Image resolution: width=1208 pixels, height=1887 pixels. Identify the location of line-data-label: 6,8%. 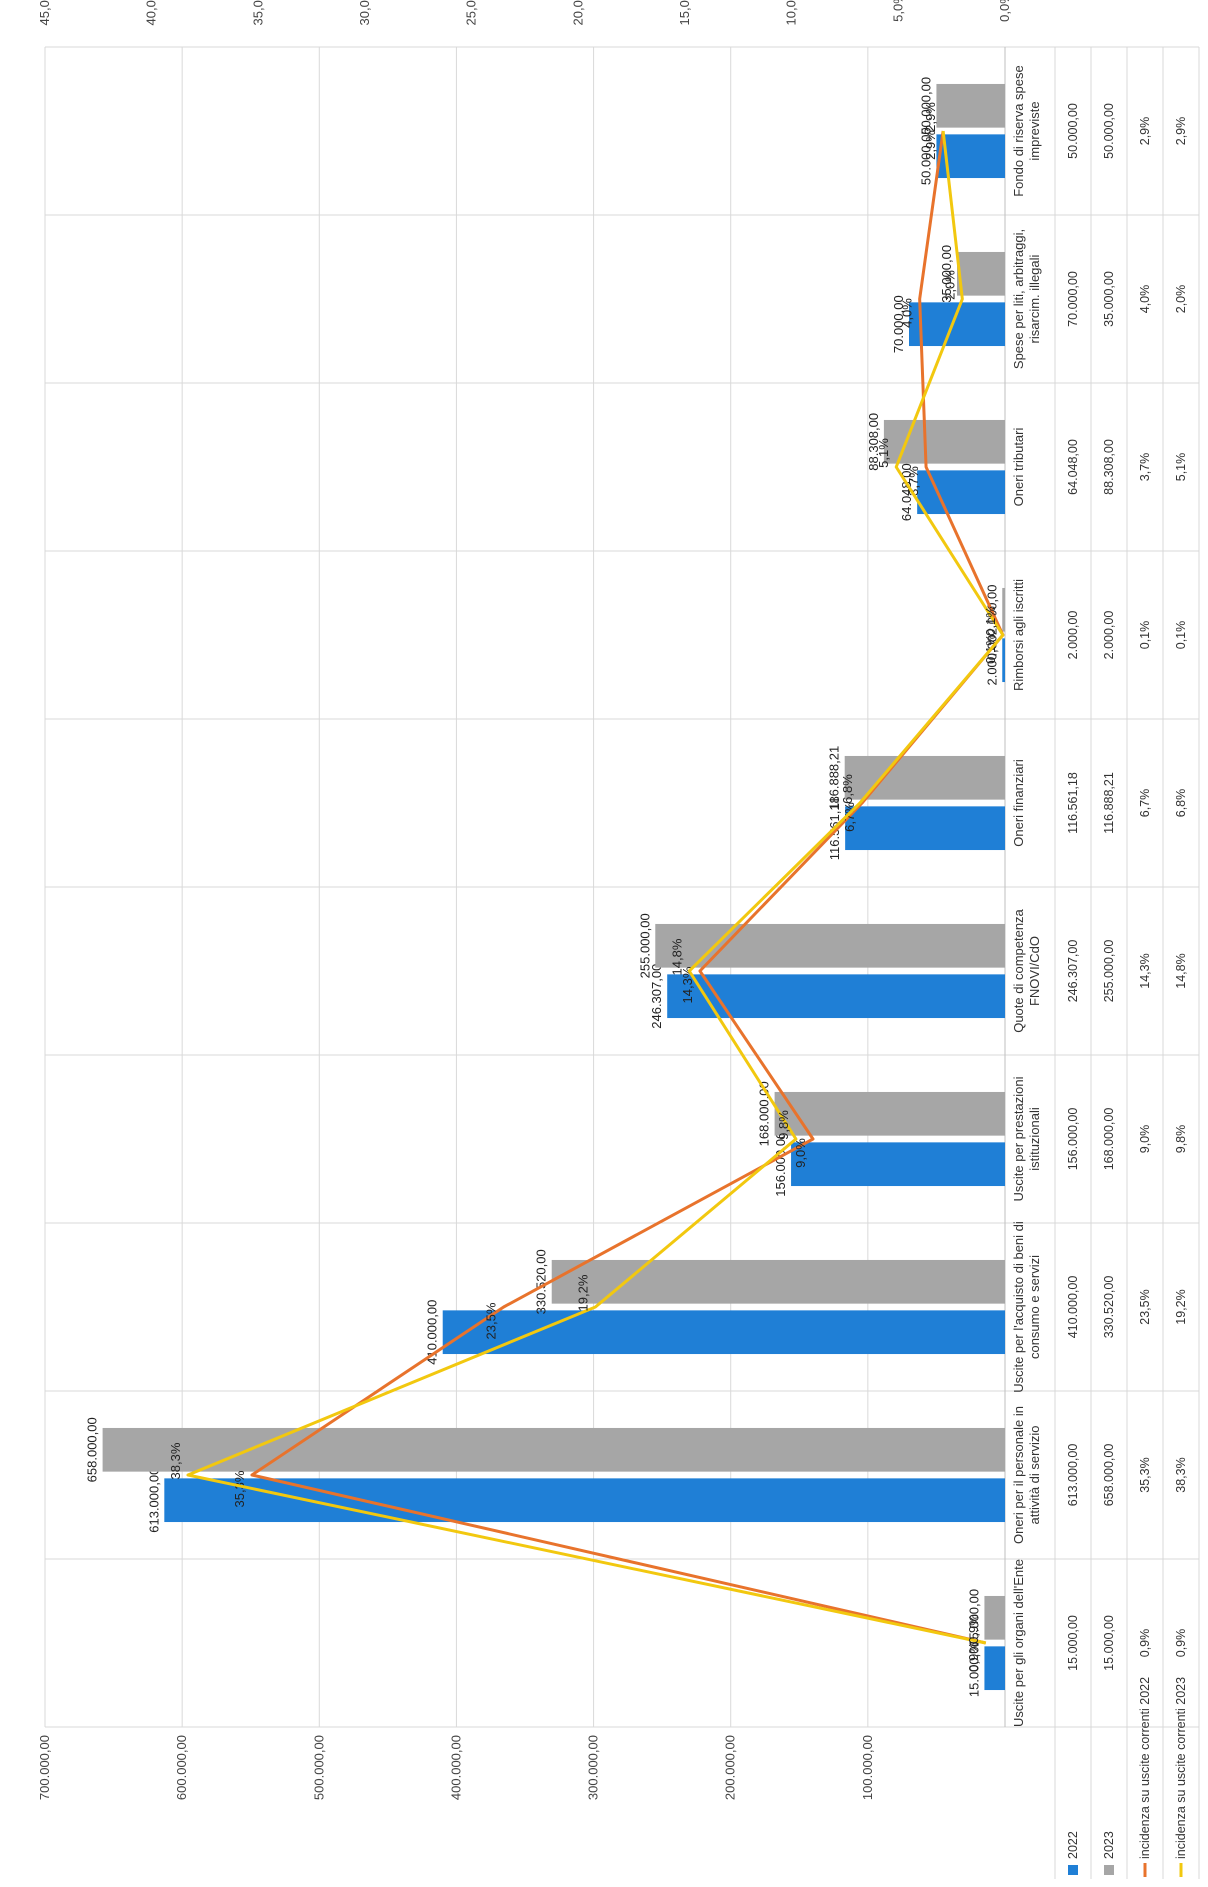
(847, 789).